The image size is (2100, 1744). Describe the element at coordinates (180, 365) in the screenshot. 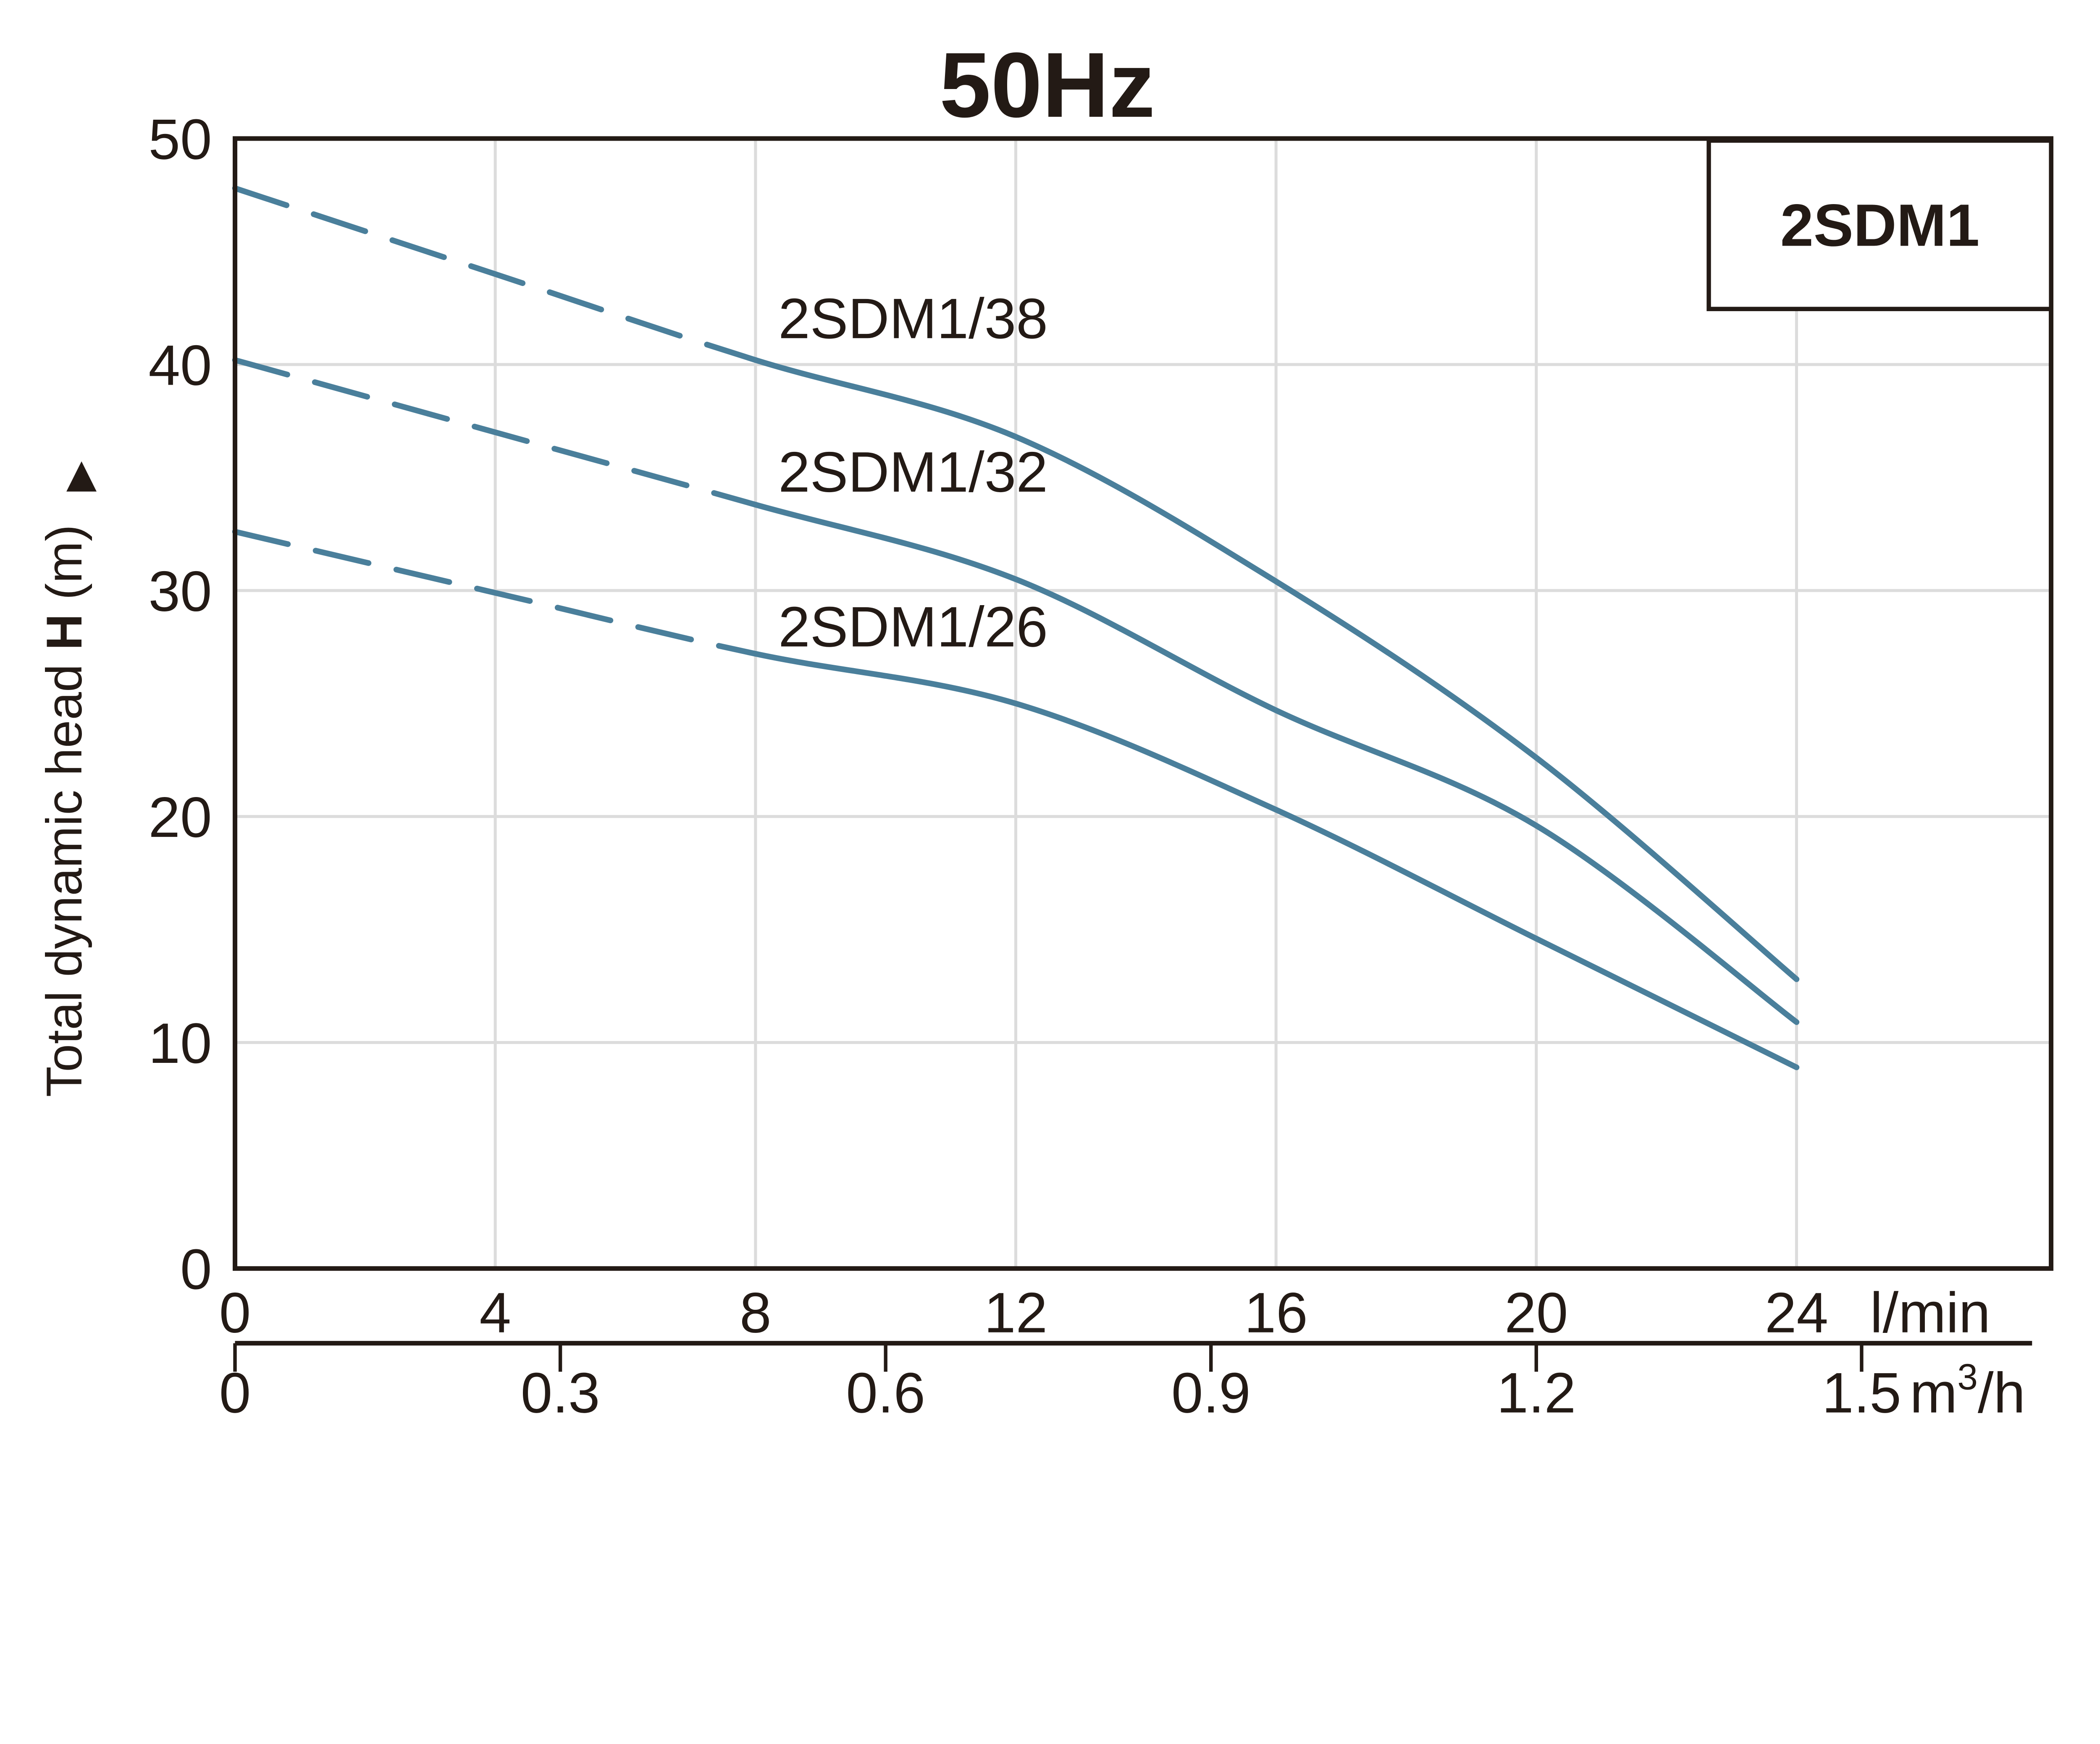

I see `y-tick-label: 40` at that location.